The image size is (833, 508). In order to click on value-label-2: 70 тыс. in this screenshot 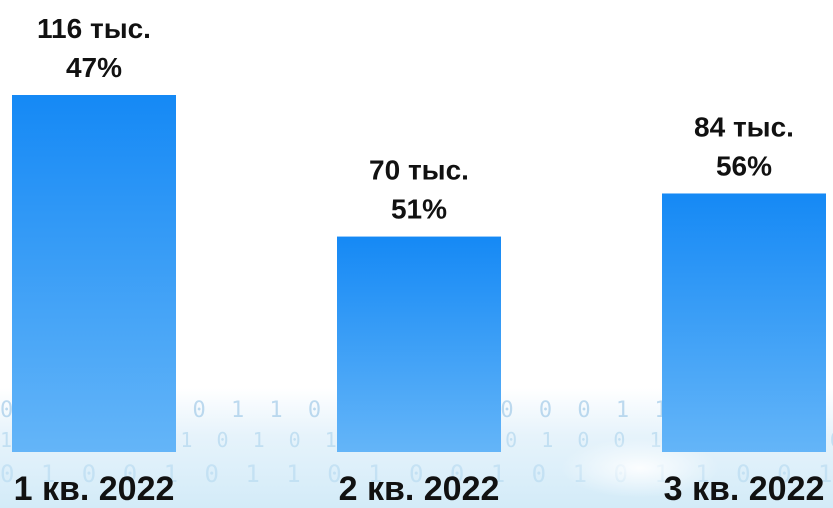, I will do `click(419, 170)`.